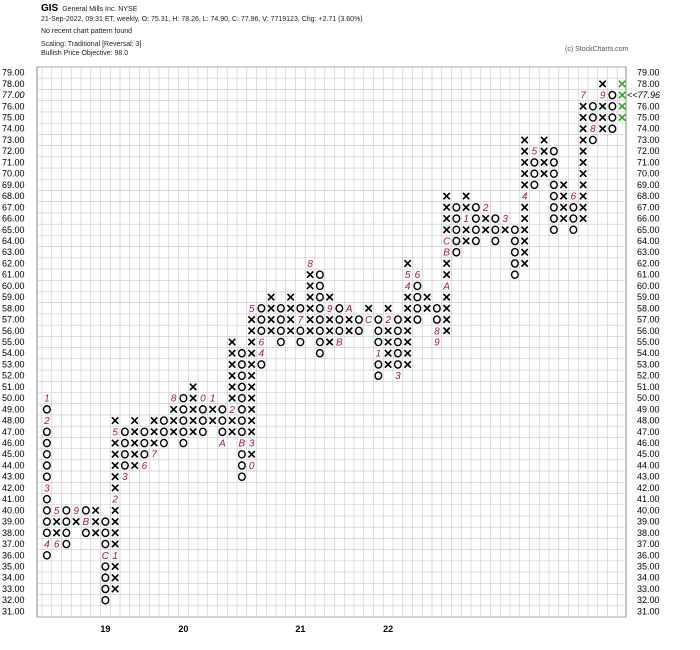  Describe the element at coordinates (13, 129) in the screenshot. I see `y-tick-label-left: 74.00` at that location.